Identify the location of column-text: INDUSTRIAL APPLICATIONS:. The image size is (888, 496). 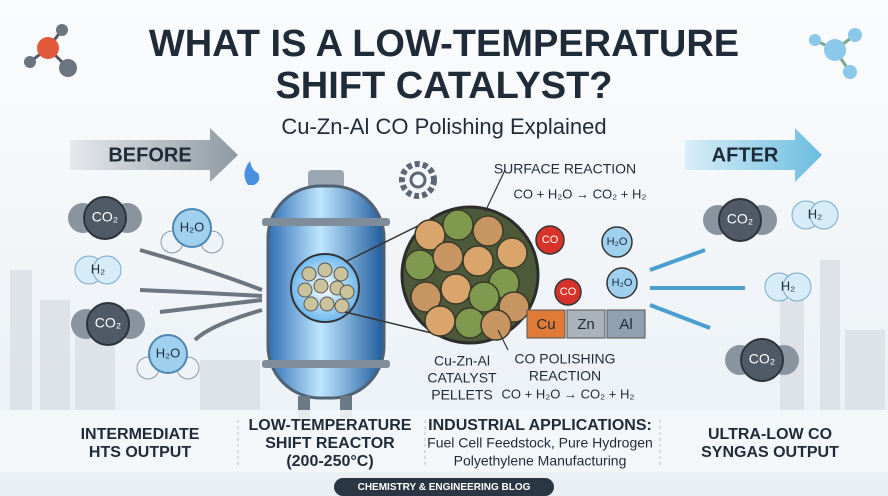
(540, 425).